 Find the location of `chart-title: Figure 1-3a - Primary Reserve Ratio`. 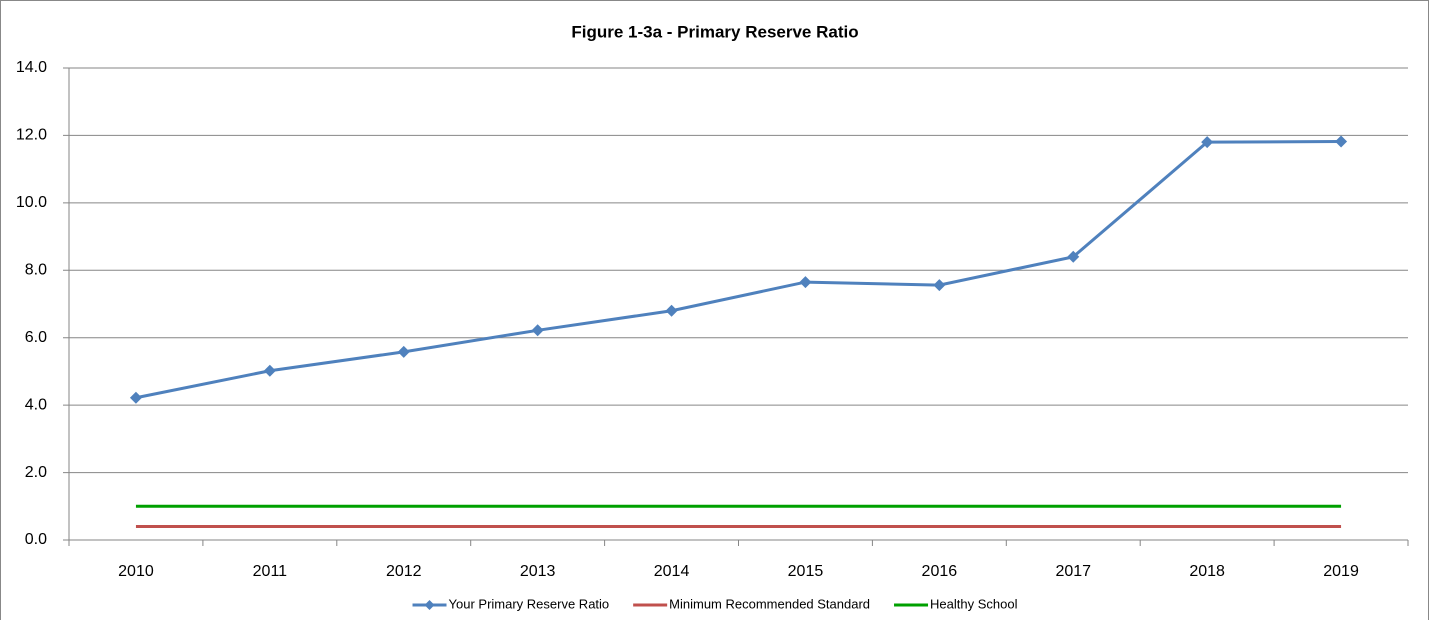

chart-title: Figure 1-3a - Primary Reserve Ratio is located at coordinates (714, 31).